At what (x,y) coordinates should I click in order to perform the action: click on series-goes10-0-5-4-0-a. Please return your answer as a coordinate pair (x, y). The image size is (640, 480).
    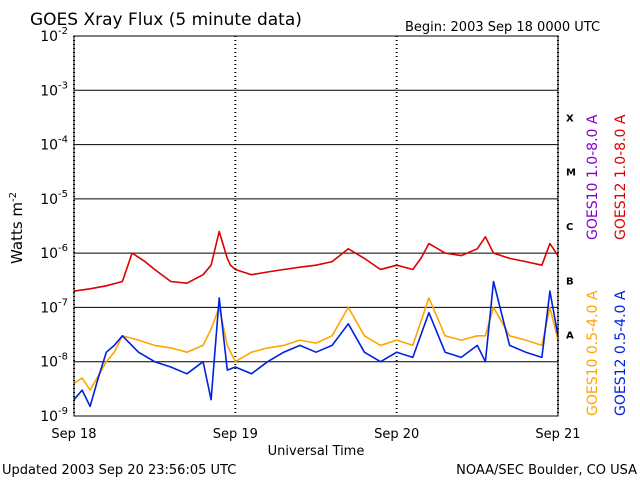
    Looking at the image, I should click on (316, 344).